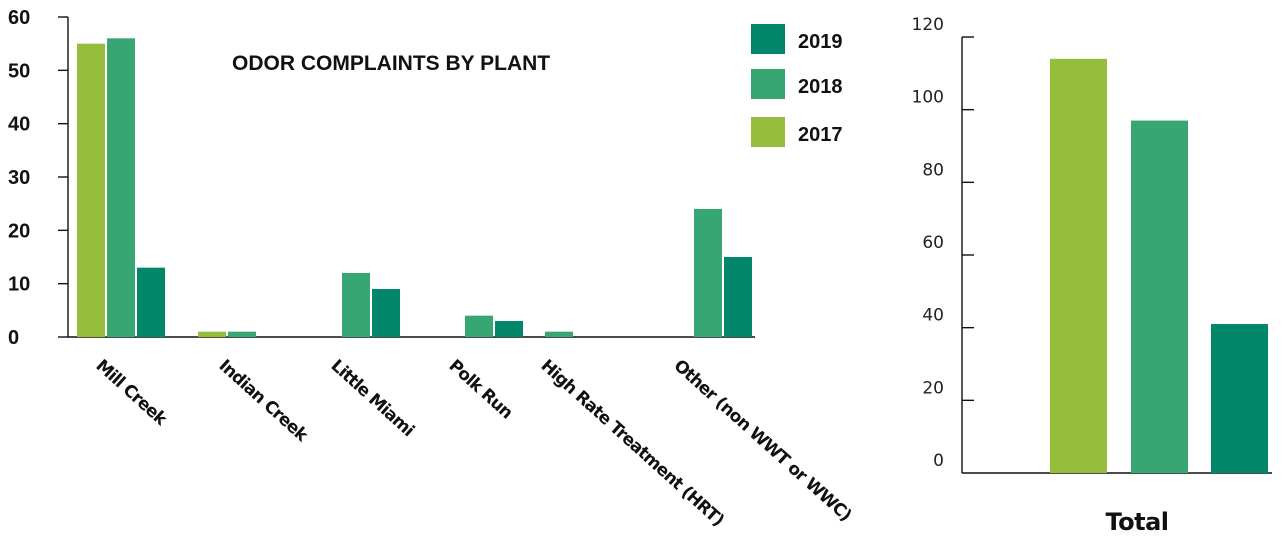 This screenshot has height=540, width=1282. Describe the element at coordinates (768, 39) in the screenshot. I see `legend-swatch-2019` at that location.